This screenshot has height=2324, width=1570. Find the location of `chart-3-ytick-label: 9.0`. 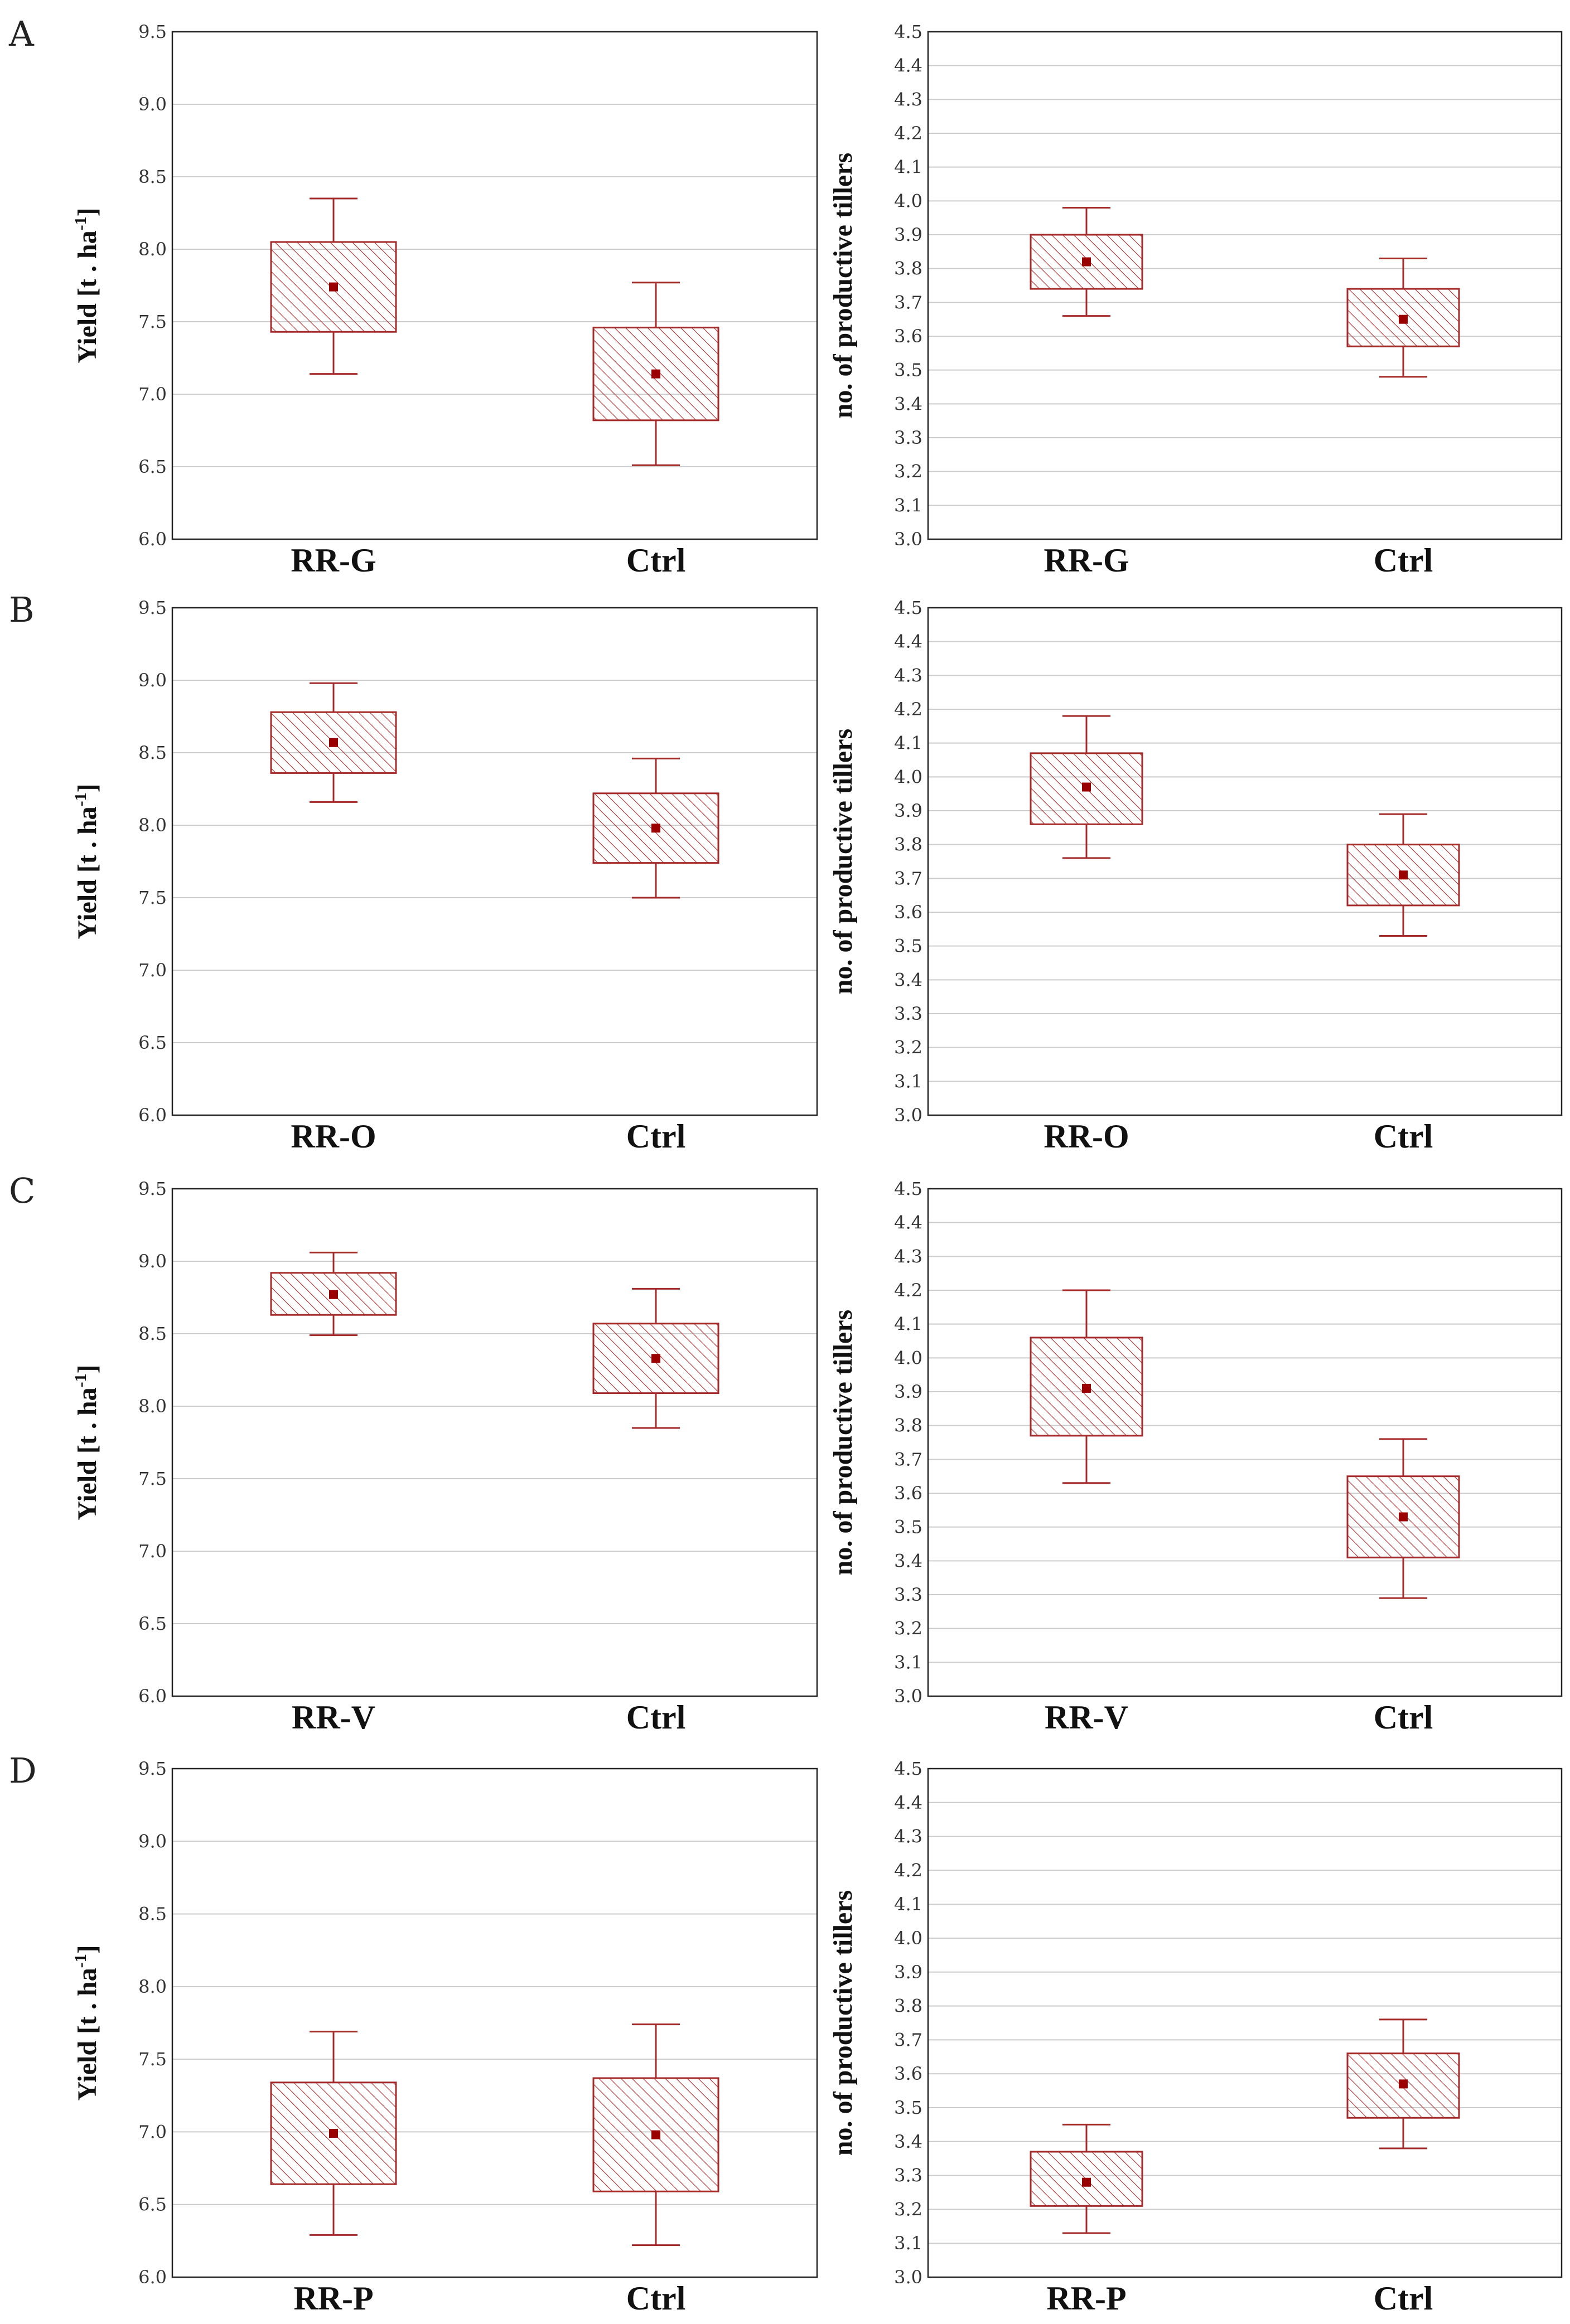

chart-3-ytick-label: 9.0 is located at coordinates (152, 680).